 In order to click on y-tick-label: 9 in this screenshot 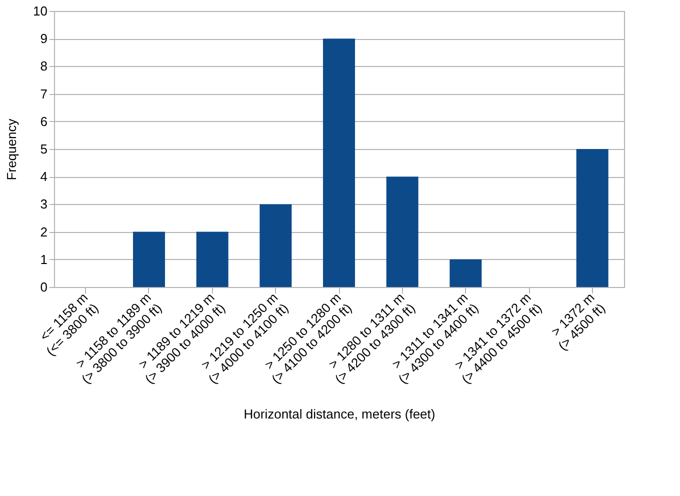, I will do `click(44, 38)`.